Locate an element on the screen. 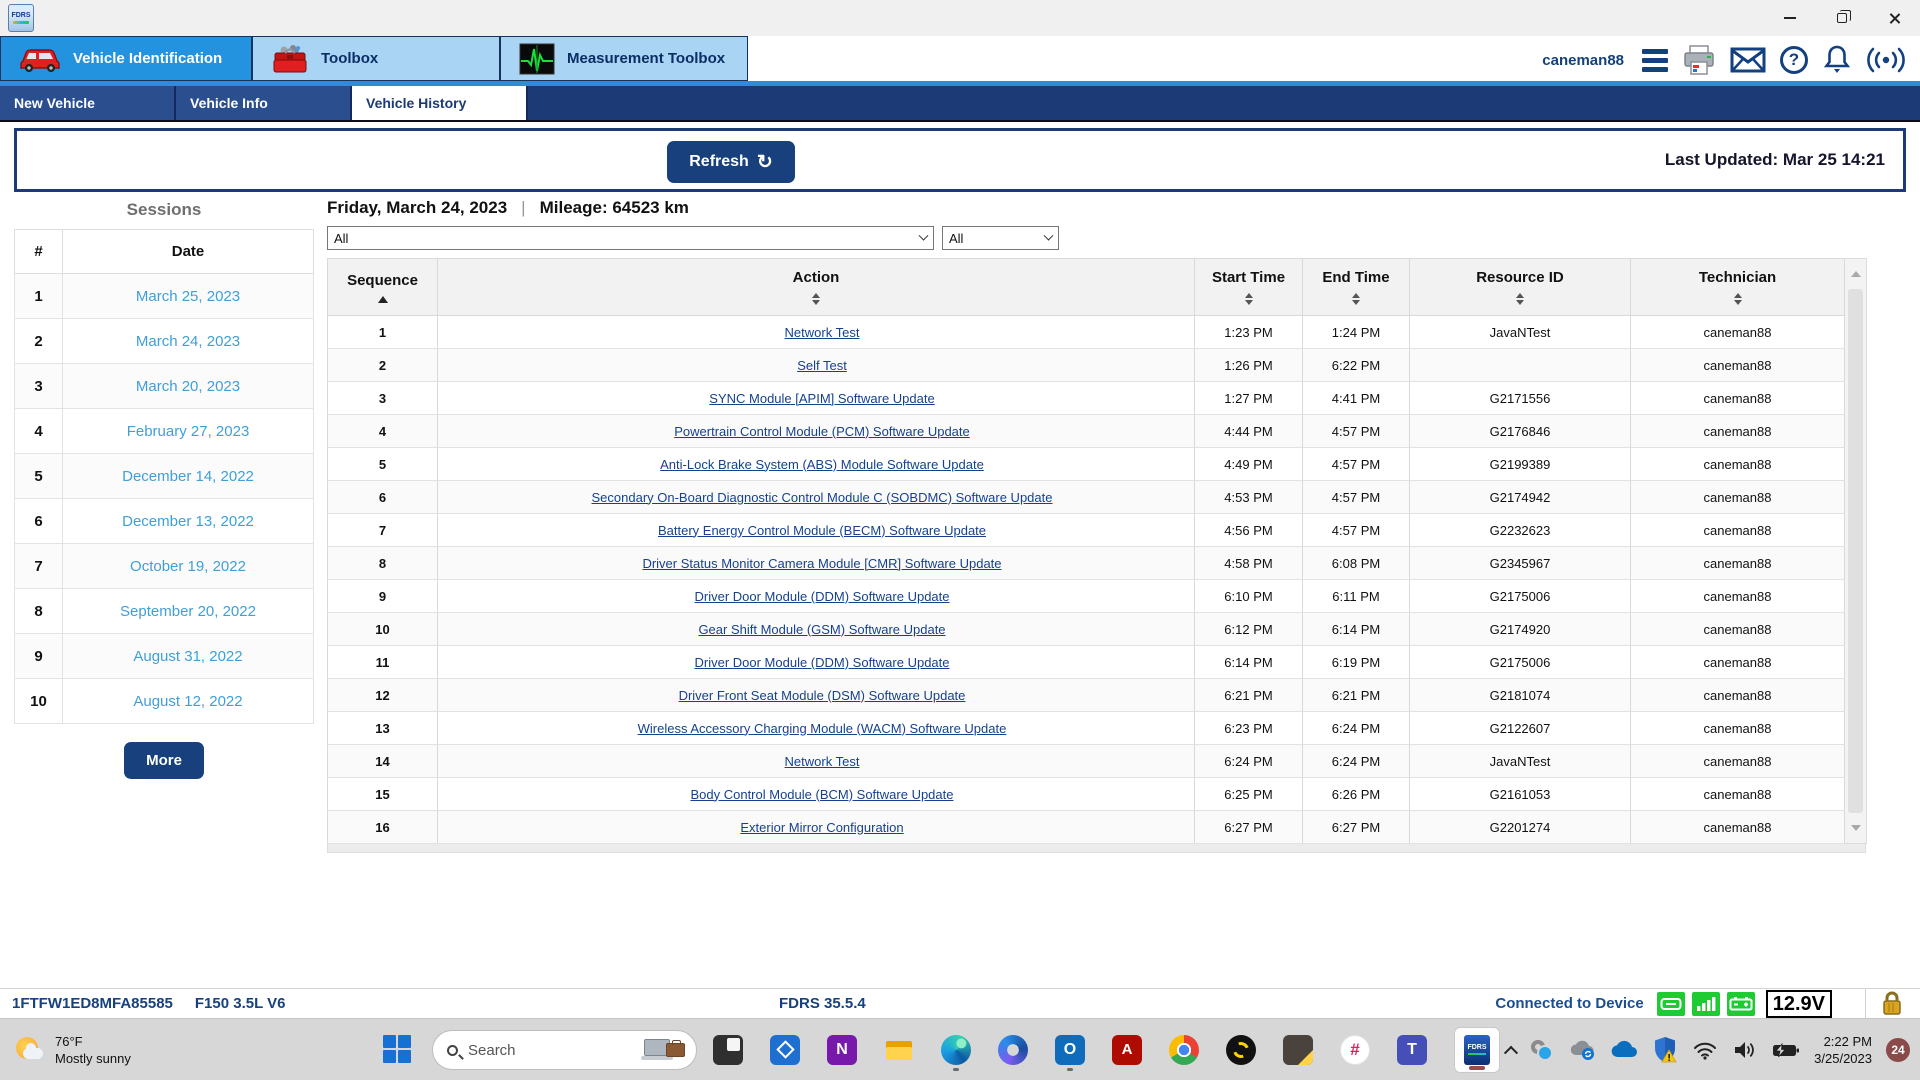 The width and height of the screenshot is (1920, 1080). column-header-technician: Technician is located at coordinates (1737, 287).